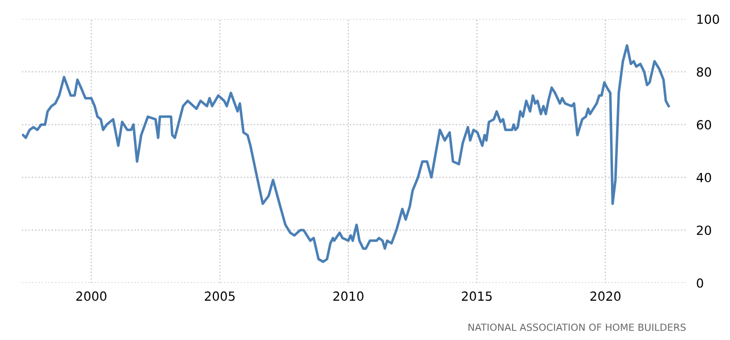 This screenshot has width=730, height=340. Describe the element at coordinates (704, 125) in the screenshot. I see `y-tick-label: 60` at that location.